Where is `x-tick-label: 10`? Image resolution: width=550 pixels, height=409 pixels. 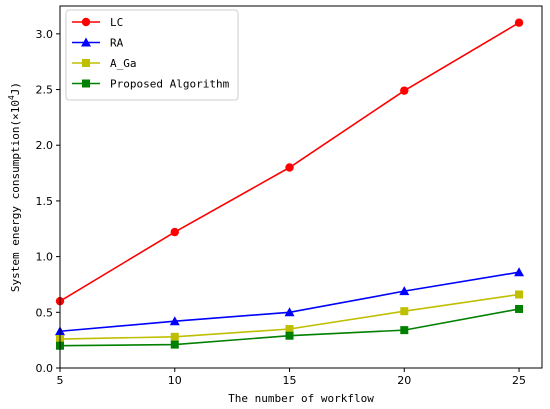 x-tick-label: 10 is located at coordinates (175, 380).